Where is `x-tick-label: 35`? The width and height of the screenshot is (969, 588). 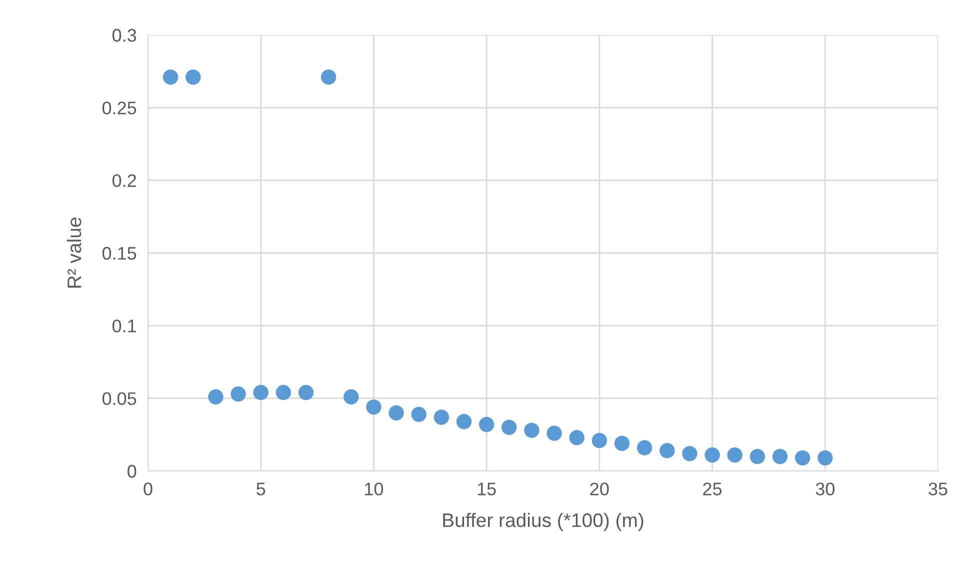
x-tick-label: 35 is located at coordinates (938, 489).